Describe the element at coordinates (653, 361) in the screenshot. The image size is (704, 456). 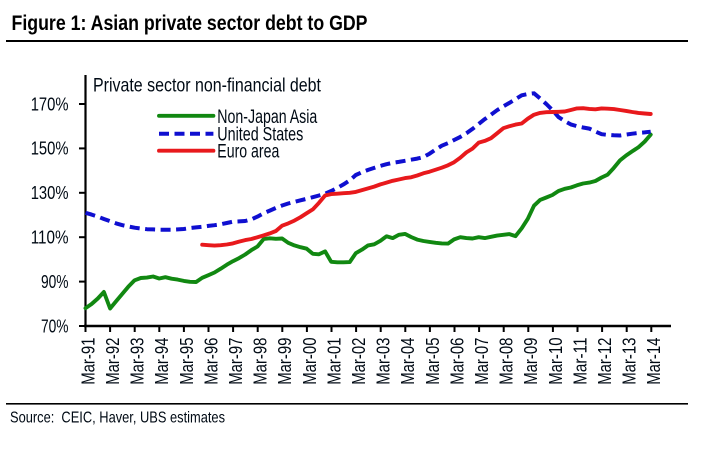
I see `svg-text: Mar-14` at that location.